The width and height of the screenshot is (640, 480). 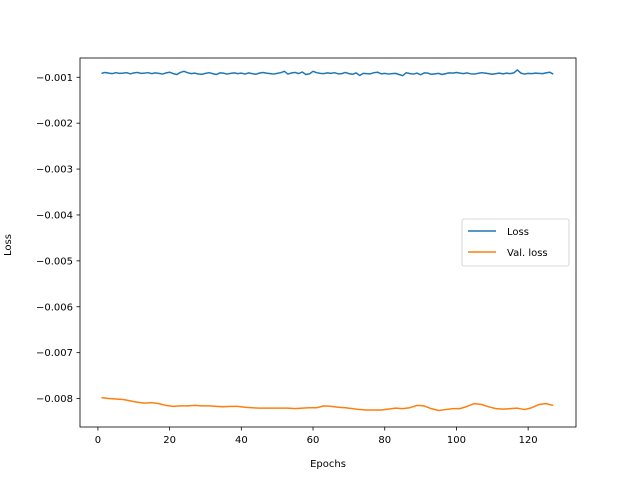 What do you see at coordinates (518, 232) in the screenshot?
I see `legend-label: Loss` at bounding box center [518, 232].